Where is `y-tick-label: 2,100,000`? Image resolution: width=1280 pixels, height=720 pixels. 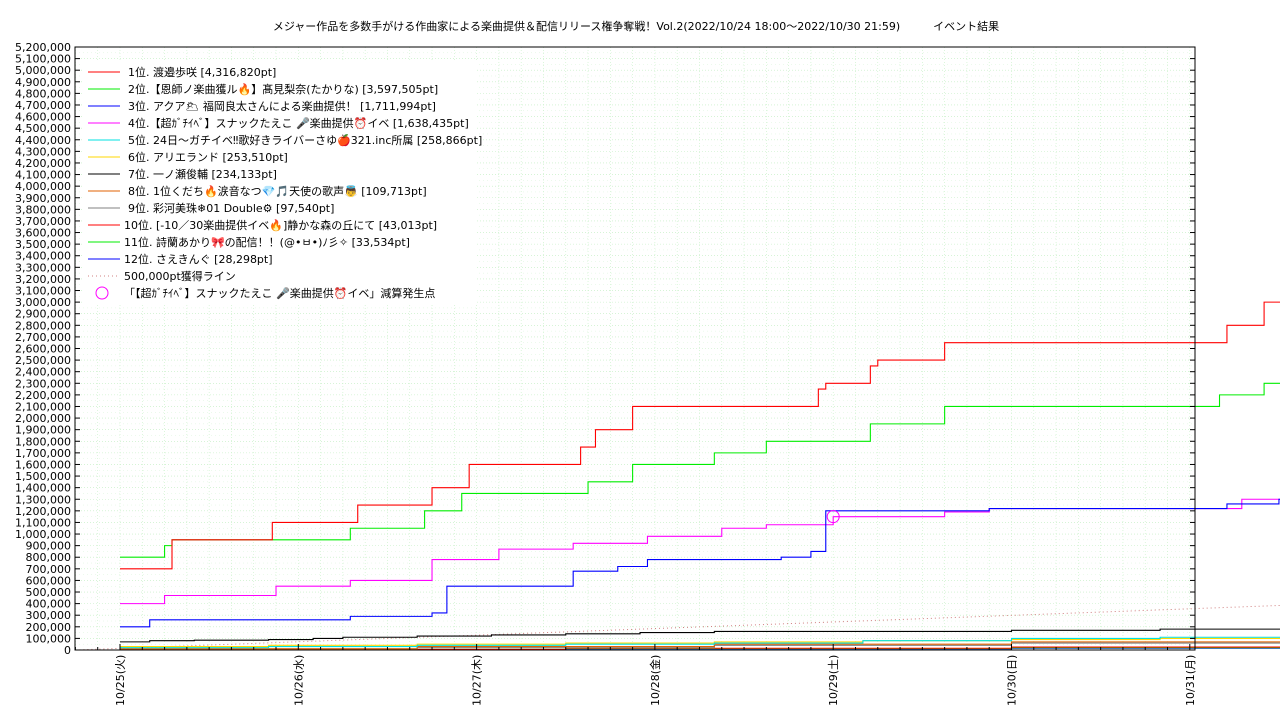 y-tick-label: 2,100,000 is located at coordinates (43, 406).